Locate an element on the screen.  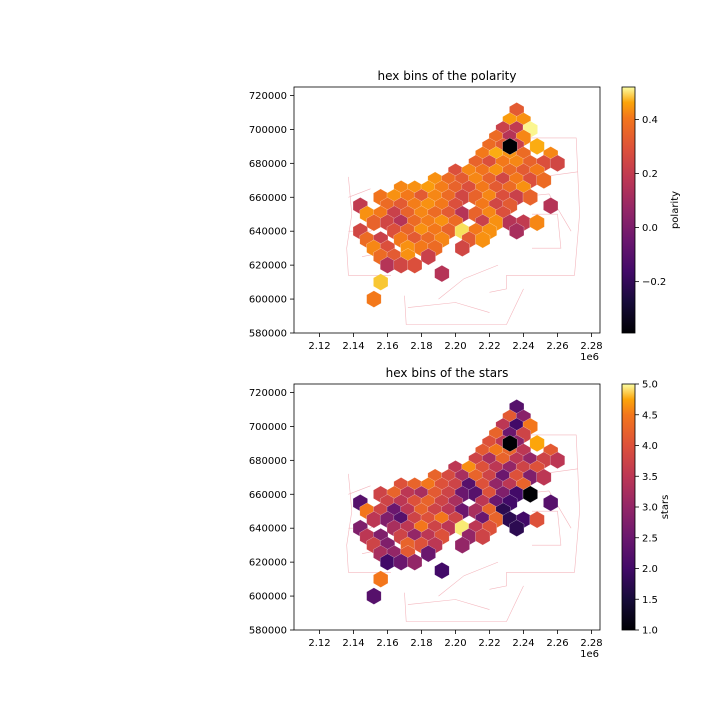
colorbar-tick-label: 0.4 is located at coordinates (650, 120).